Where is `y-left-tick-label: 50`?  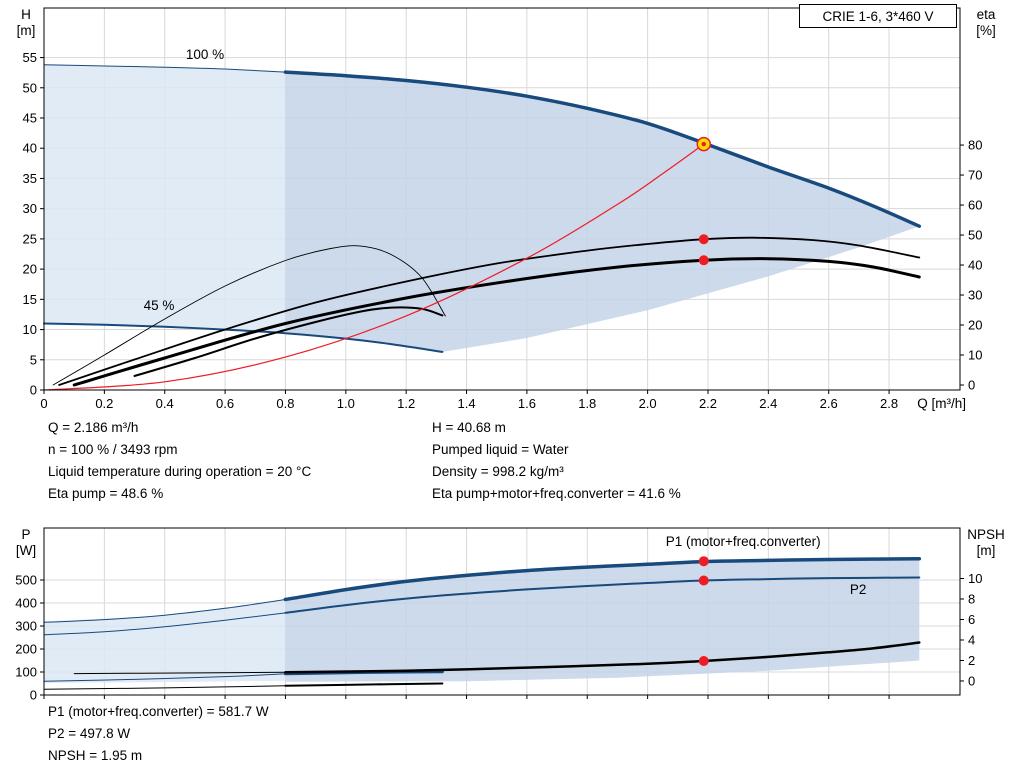 y-left-tick-label: 50 is located at coordinates (30, 87).